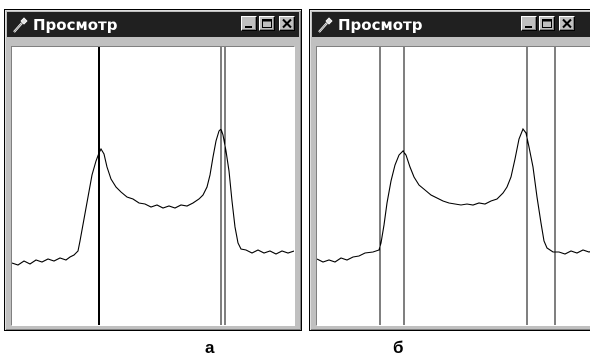  What do you see at coordinates (398, 347) in the screenshot?
I see `figure-caption-b: б` at bounding box center [398, 347].